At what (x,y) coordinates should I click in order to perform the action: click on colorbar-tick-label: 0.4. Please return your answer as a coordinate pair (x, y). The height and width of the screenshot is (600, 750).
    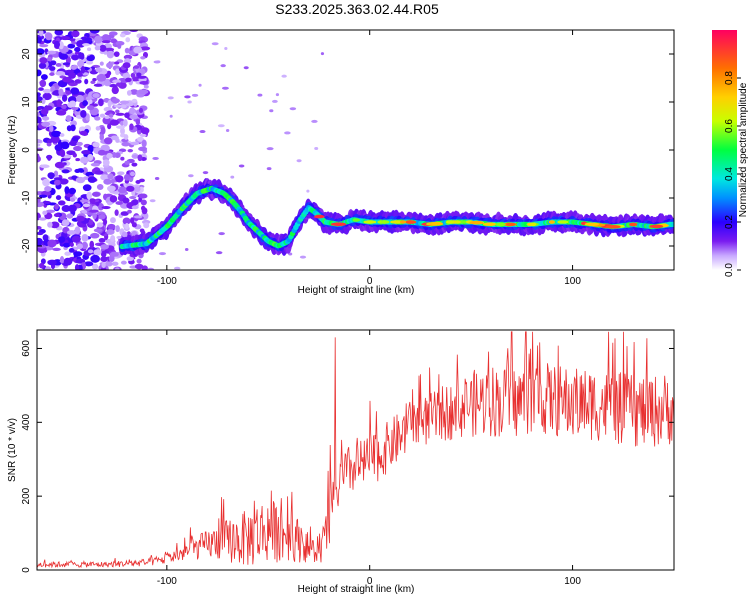
    Looking at the image, I should click on (729, 174).